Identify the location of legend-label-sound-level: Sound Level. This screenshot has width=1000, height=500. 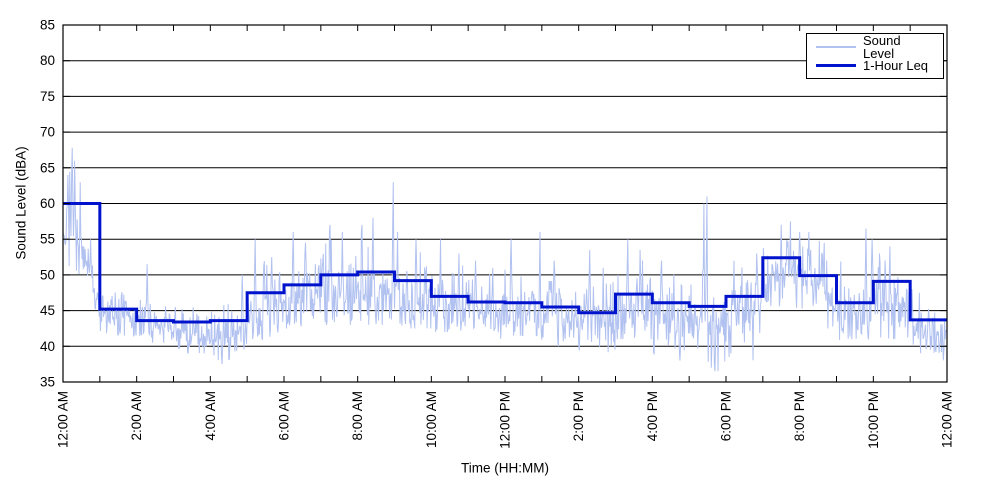
(882, 46).